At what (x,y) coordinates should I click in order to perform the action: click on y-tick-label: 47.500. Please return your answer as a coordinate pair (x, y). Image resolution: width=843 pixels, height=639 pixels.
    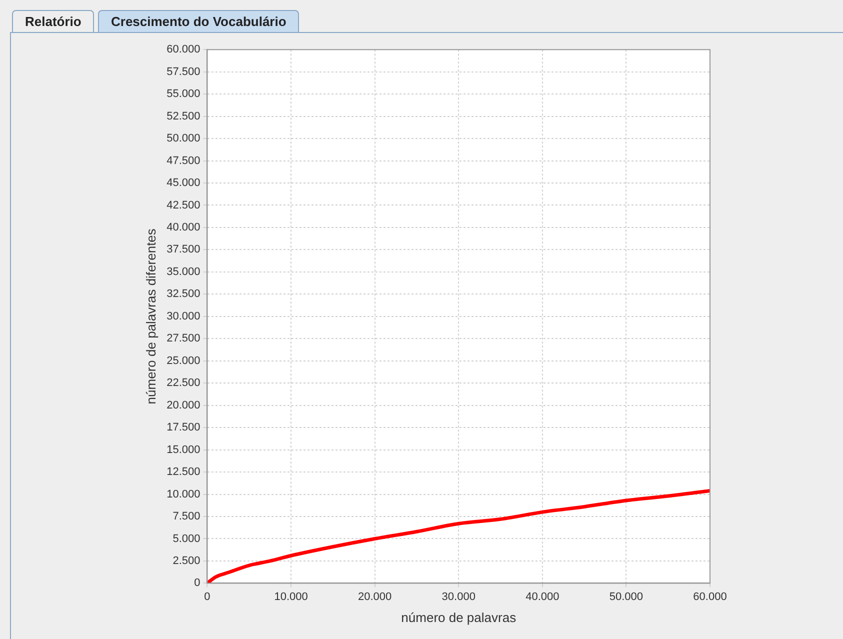
    Looking at the image, I should click on (183, 160).